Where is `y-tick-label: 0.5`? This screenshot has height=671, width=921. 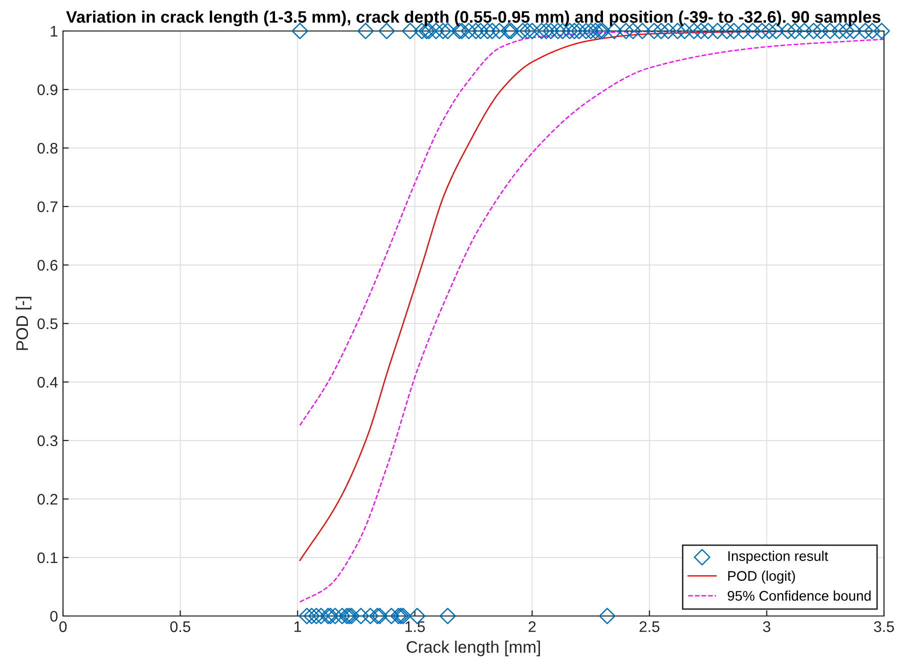
y-tick-label: 0.5 is located at coordinates (48, 324).